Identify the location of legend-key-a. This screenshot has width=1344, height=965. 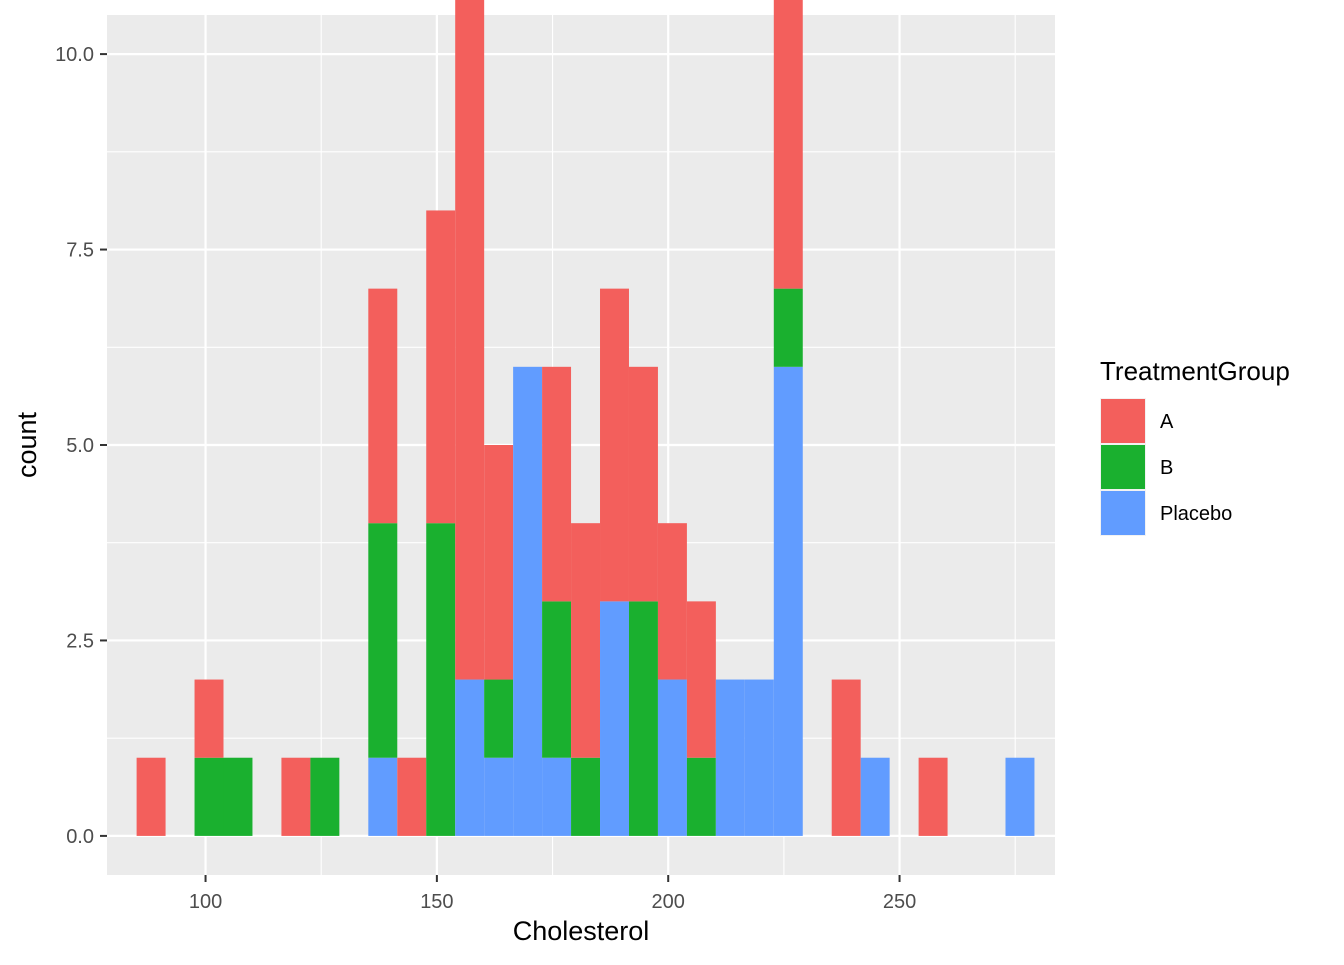
(1123, 421).